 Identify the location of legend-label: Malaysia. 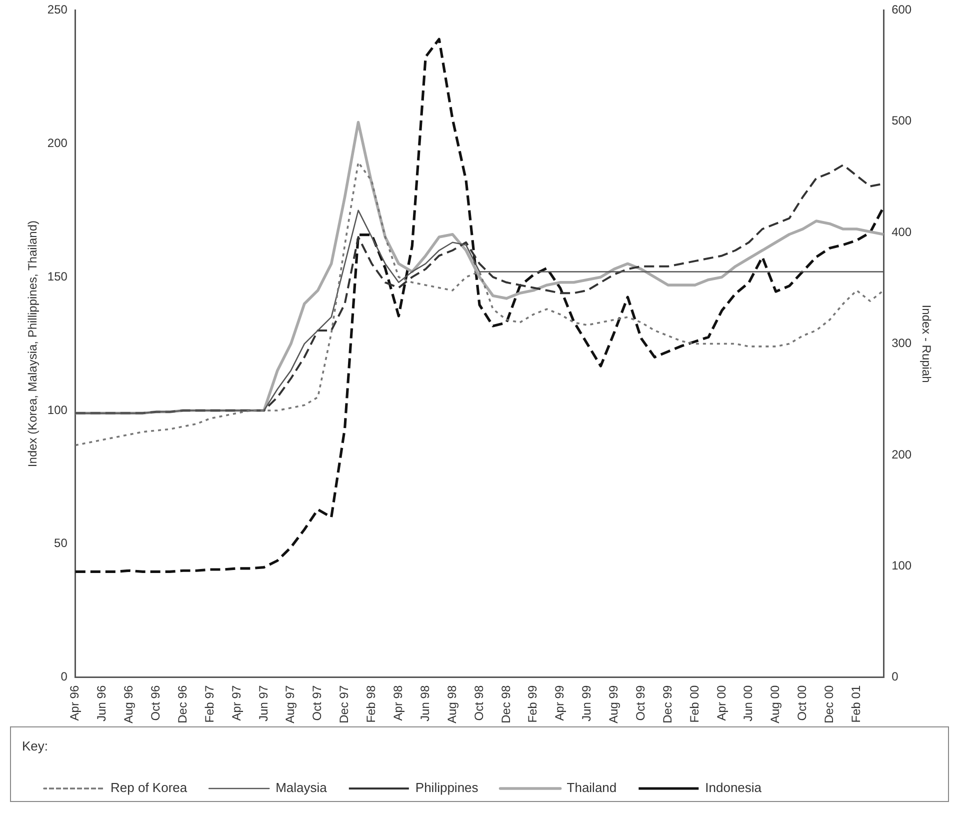
(302, 788).